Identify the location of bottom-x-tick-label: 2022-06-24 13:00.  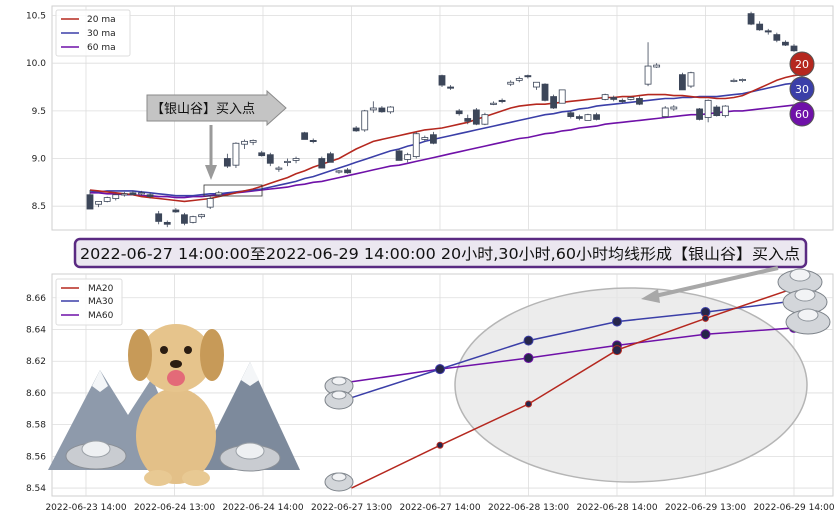
(174, 508).